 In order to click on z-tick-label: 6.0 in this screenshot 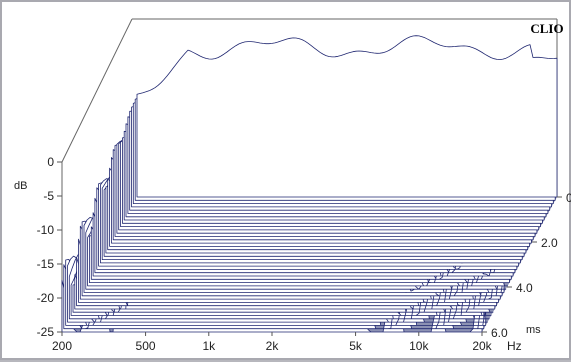, I will do `click(499, 333)`.